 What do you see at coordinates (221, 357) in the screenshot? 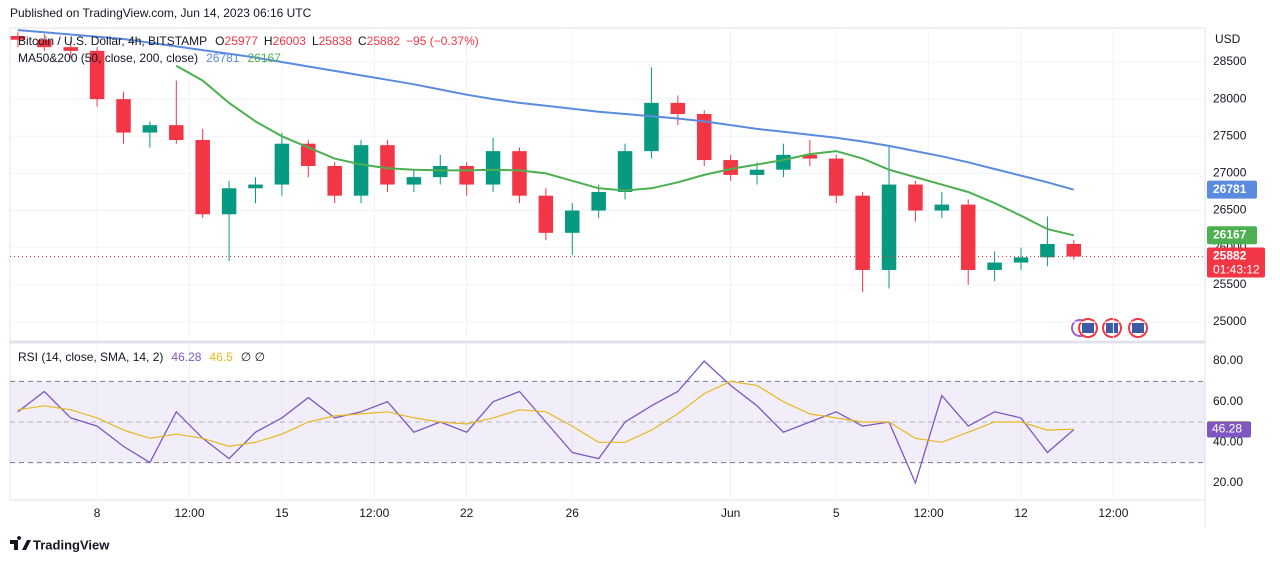
I see `legend-item: 46.5` at bounding box center [221, 357].